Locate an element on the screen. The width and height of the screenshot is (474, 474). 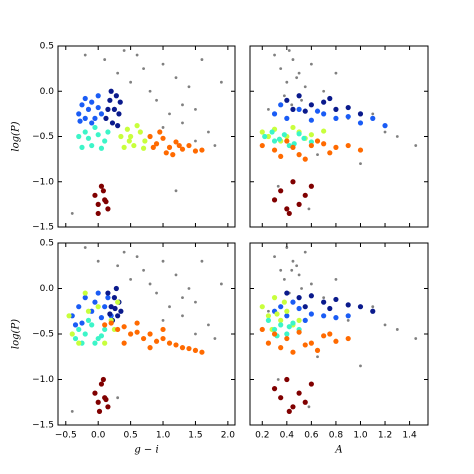
y-axis-label: log(P) is located at coordinates (16, 334).